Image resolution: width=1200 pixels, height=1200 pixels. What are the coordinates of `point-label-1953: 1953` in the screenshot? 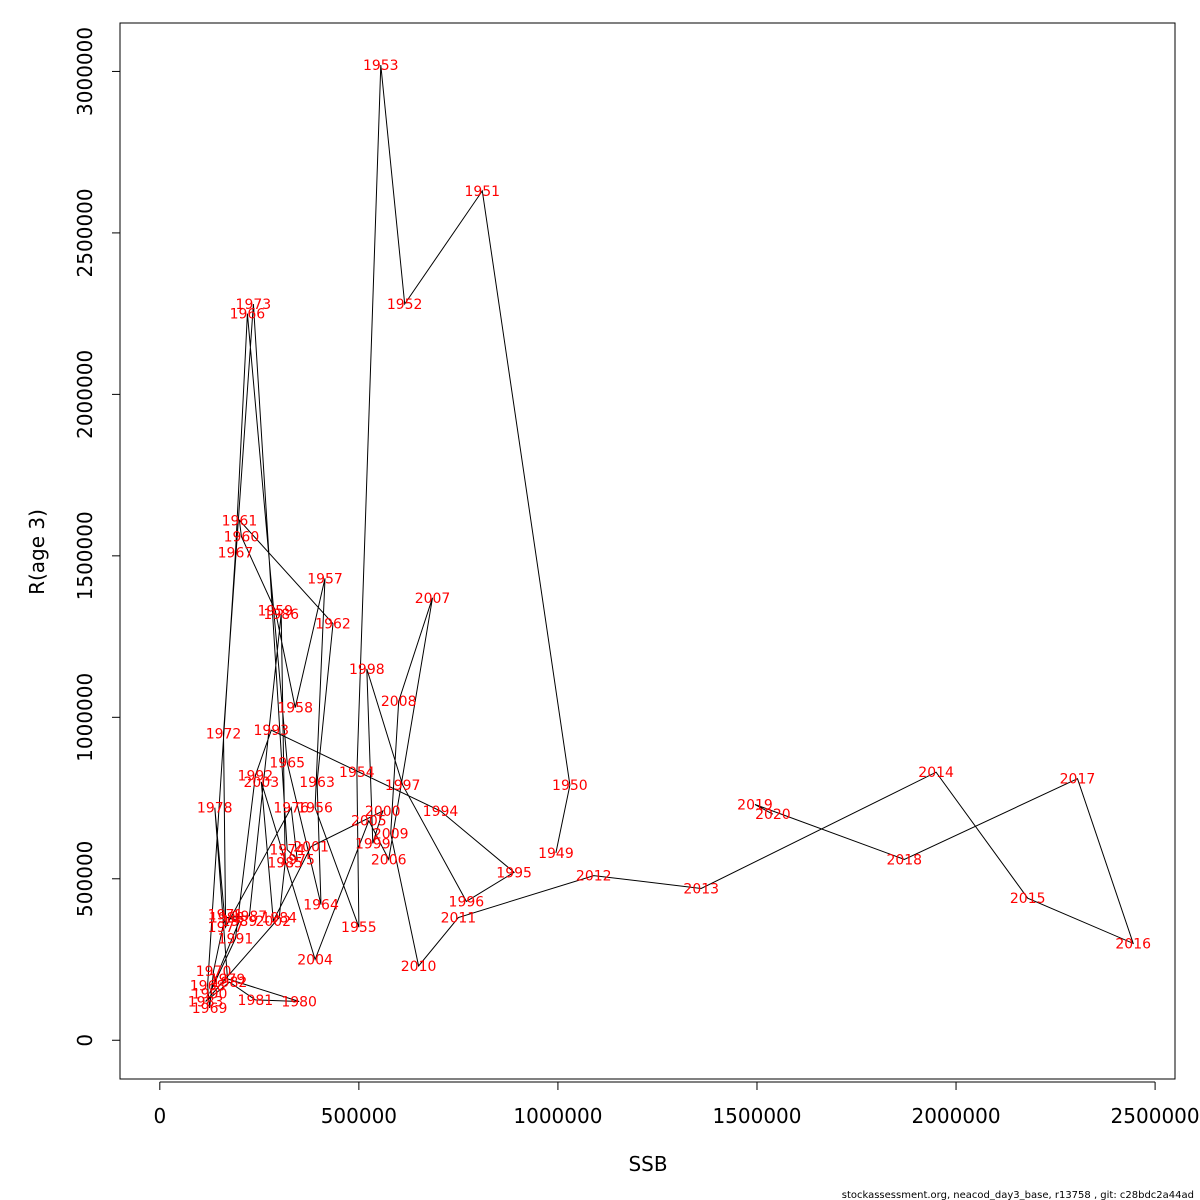 It's located at (381, 66).